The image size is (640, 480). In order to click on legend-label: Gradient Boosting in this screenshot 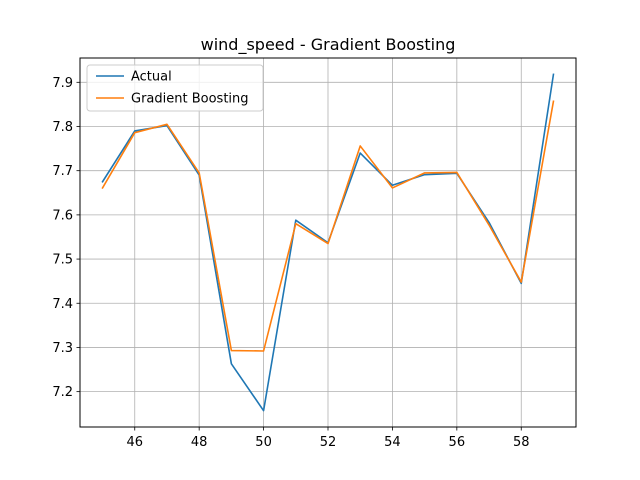, I will do `click(190, 99)`.